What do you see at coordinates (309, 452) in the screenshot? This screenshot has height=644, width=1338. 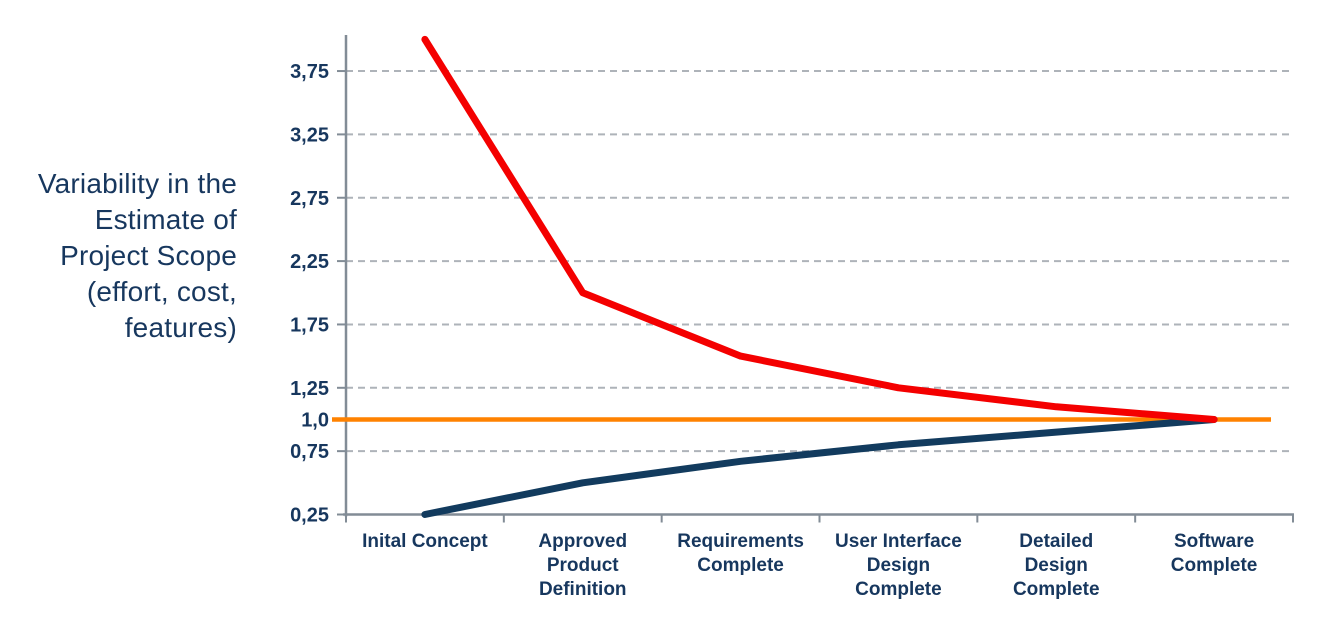 I see `y-tick-label: 0,75` at bounding box center [309, 452].